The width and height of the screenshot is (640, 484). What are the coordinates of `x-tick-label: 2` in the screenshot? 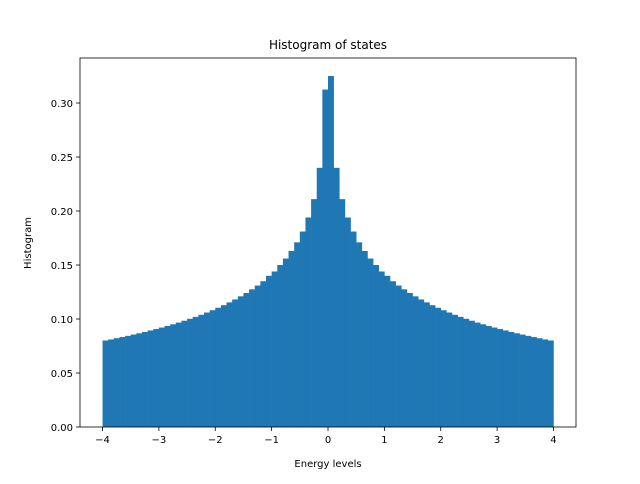 It's located at (441, 440).